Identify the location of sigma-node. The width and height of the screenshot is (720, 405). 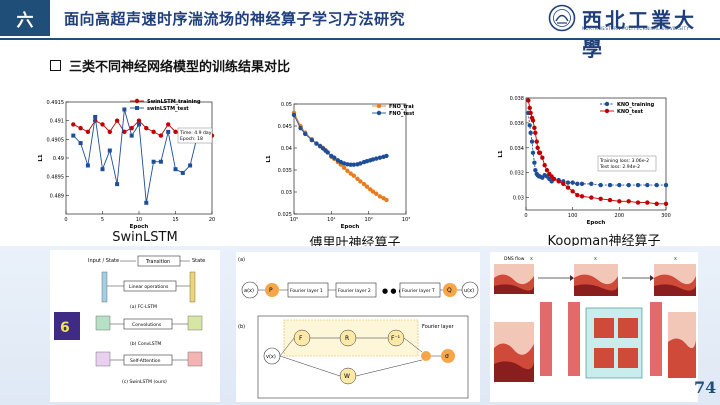
(448, 356).